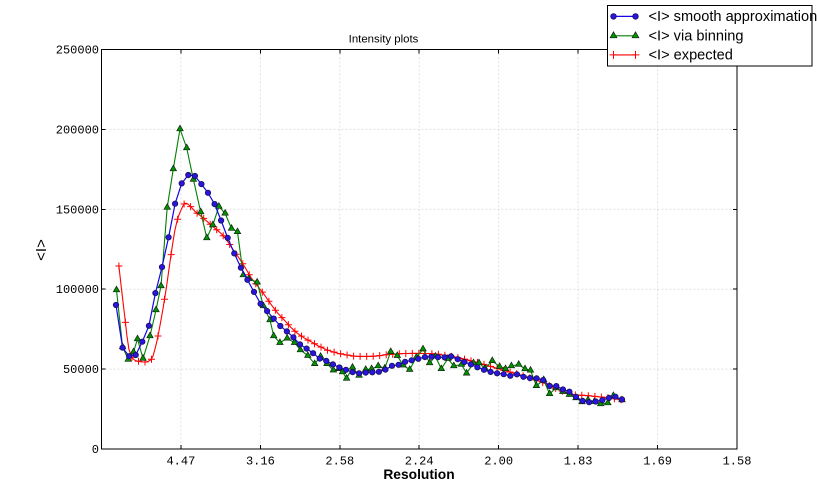 This screenshot has height=497, width=817. What do you see at coordinates (41, 250) in the screenshot?
I see `svg-text: <I>` at bounding box center [41, 250].